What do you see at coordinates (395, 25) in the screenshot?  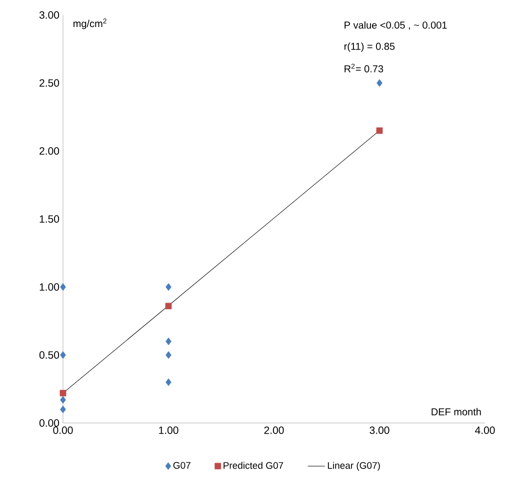 I see `annotation: P value <0.05 , ~ 0.001` at bounding box center [395, 25].